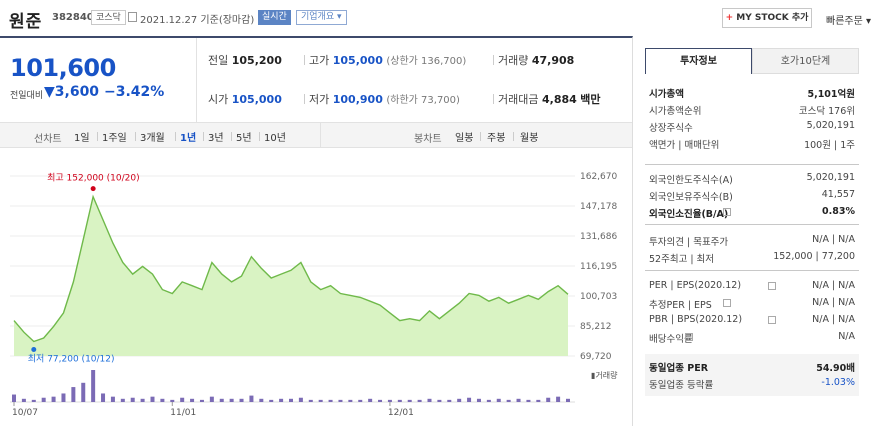 The height and width of the screenshot is (426, 880). I want to click on open-price-value: 105,000, so click(256, 99).